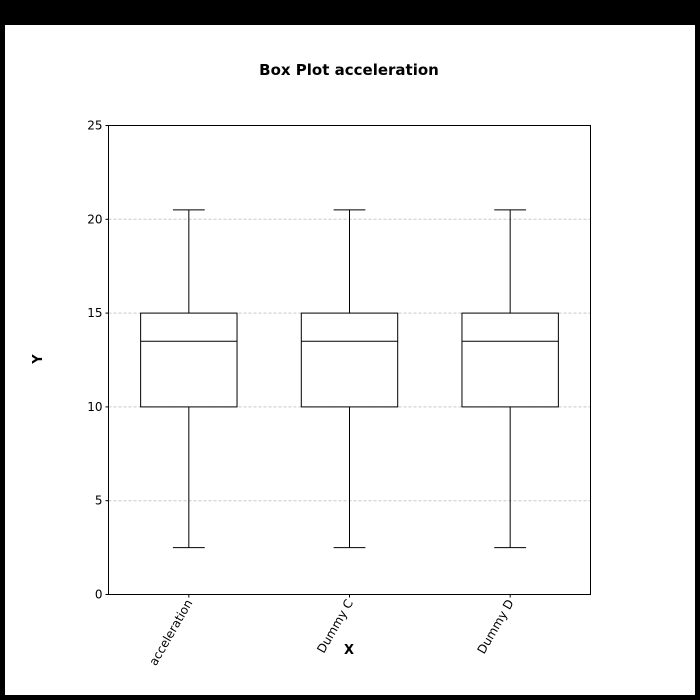 This screenshot has height=700, width=700. What do you see at coordinates (495, 626) in the screenshot?
I see `x-tick-label: Dummy D` at bounding box center [495, 626].